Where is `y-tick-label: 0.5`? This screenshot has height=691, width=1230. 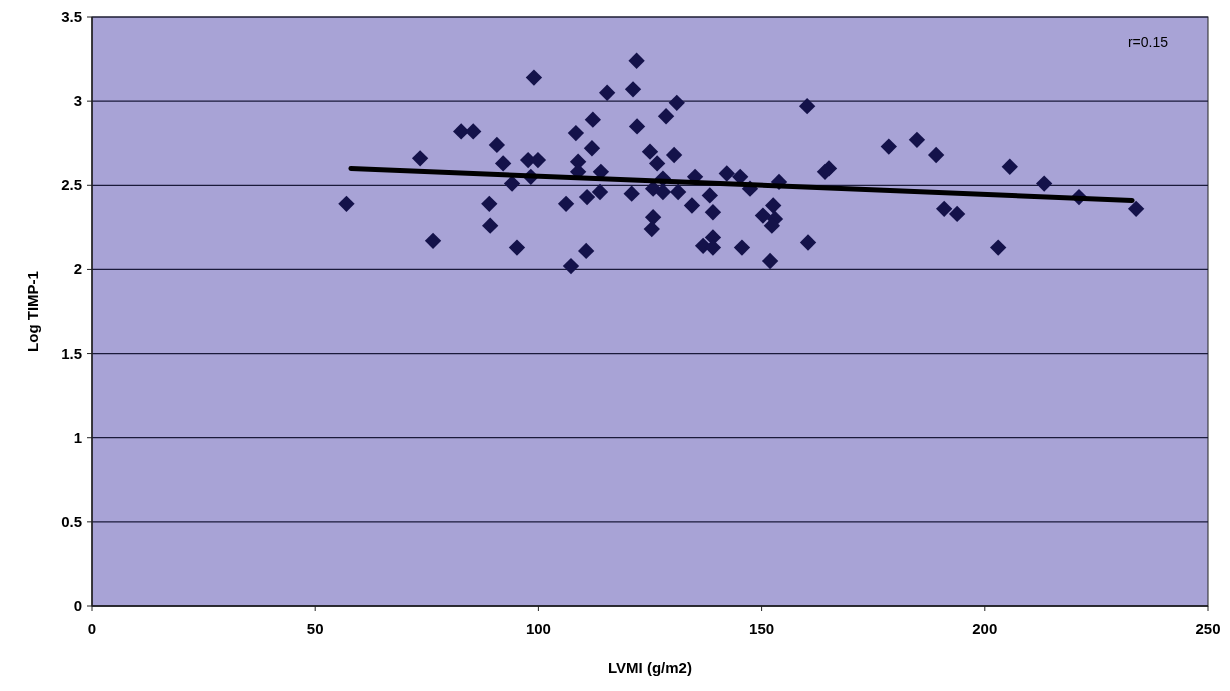
y-tick-label: 0.5 is located at coordinates (71, 521).